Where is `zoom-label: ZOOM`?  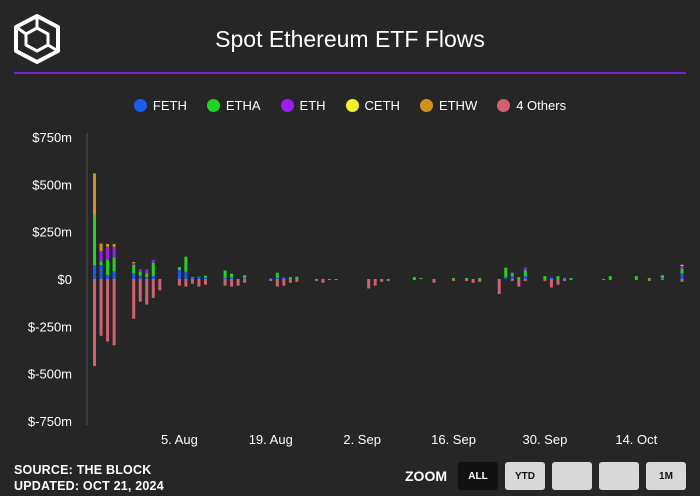
zoom-label: ZOOM is located at coordinates (426, 476).